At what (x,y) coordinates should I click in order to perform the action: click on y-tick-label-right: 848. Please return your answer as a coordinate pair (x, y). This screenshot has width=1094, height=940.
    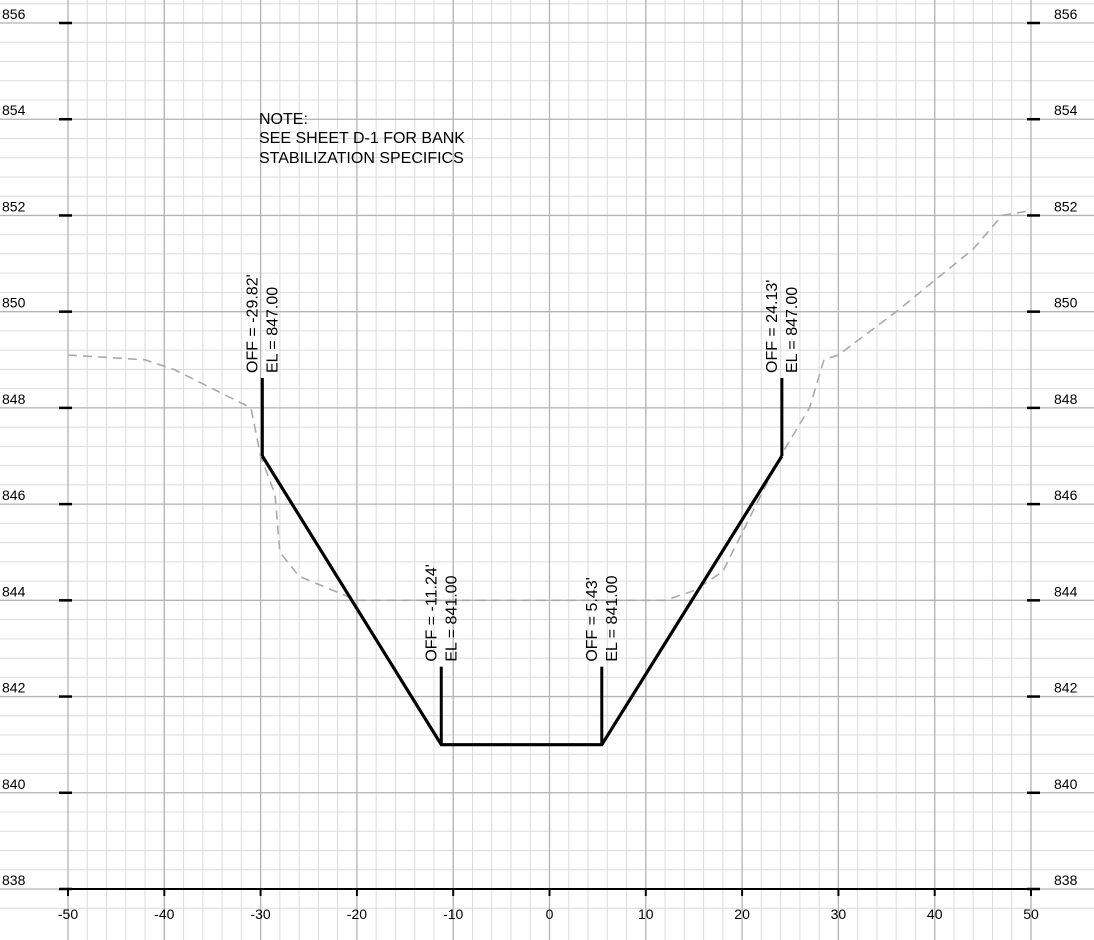
    Looking at the image, I should click on (1066, 399).